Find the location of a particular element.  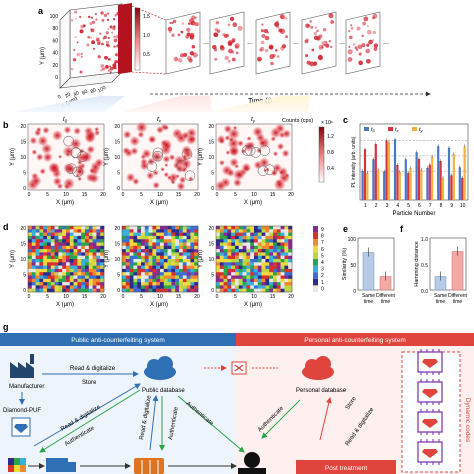

panel-a-frame is located at coordinates (319, 43).